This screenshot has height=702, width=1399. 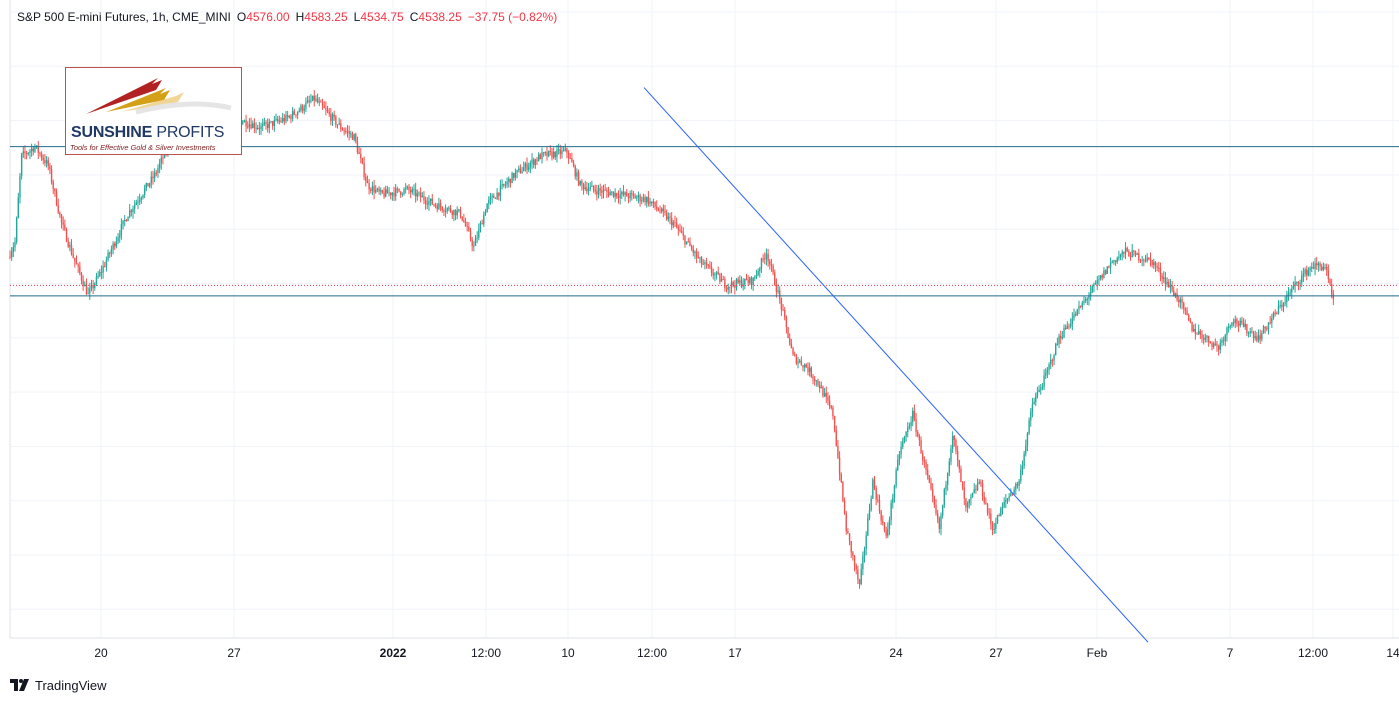 What do you see at coordinates (1392, 653) in the screenshot?
I see `x-tick-label: 14` at bounding box center [1392, 653].